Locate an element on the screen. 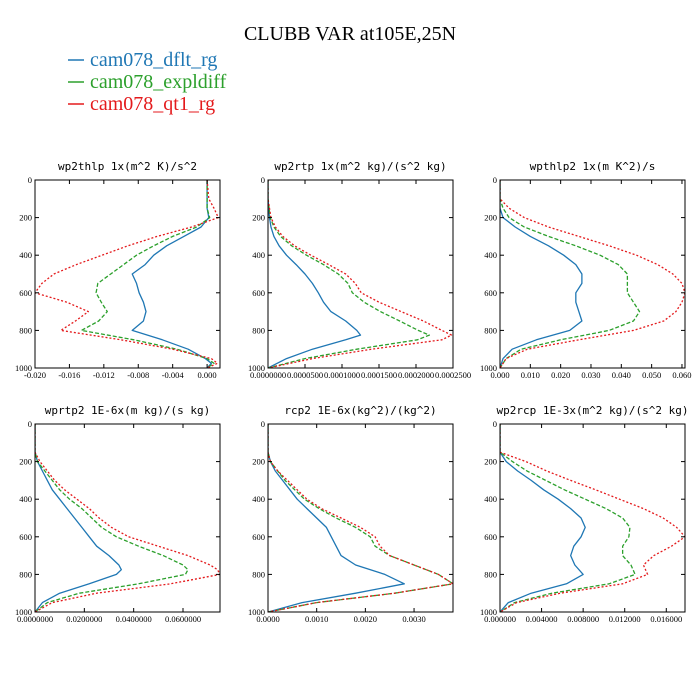 The width and height of the screenshot is (700, 700). x-tick-label: 0.000000 is located at coordinates (500, 619).